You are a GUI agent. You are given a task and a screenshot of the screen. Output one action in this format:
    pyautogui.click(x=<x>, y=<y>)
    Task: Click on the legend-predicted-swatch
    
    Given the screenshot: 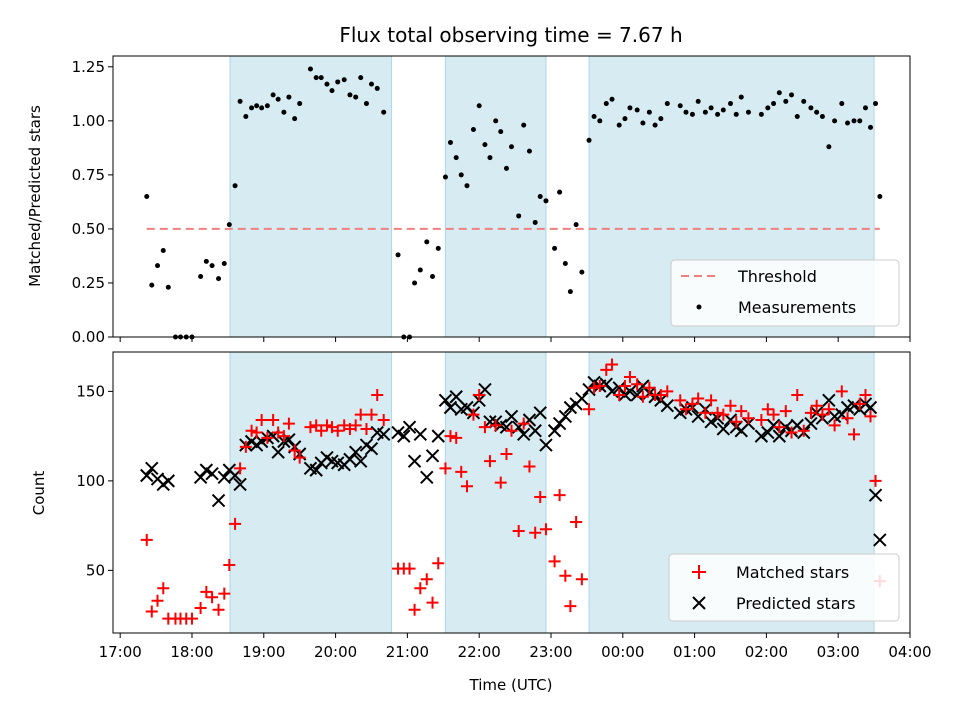 What is the action you would take?
    pyautogui.click(x=699, y=603)
    